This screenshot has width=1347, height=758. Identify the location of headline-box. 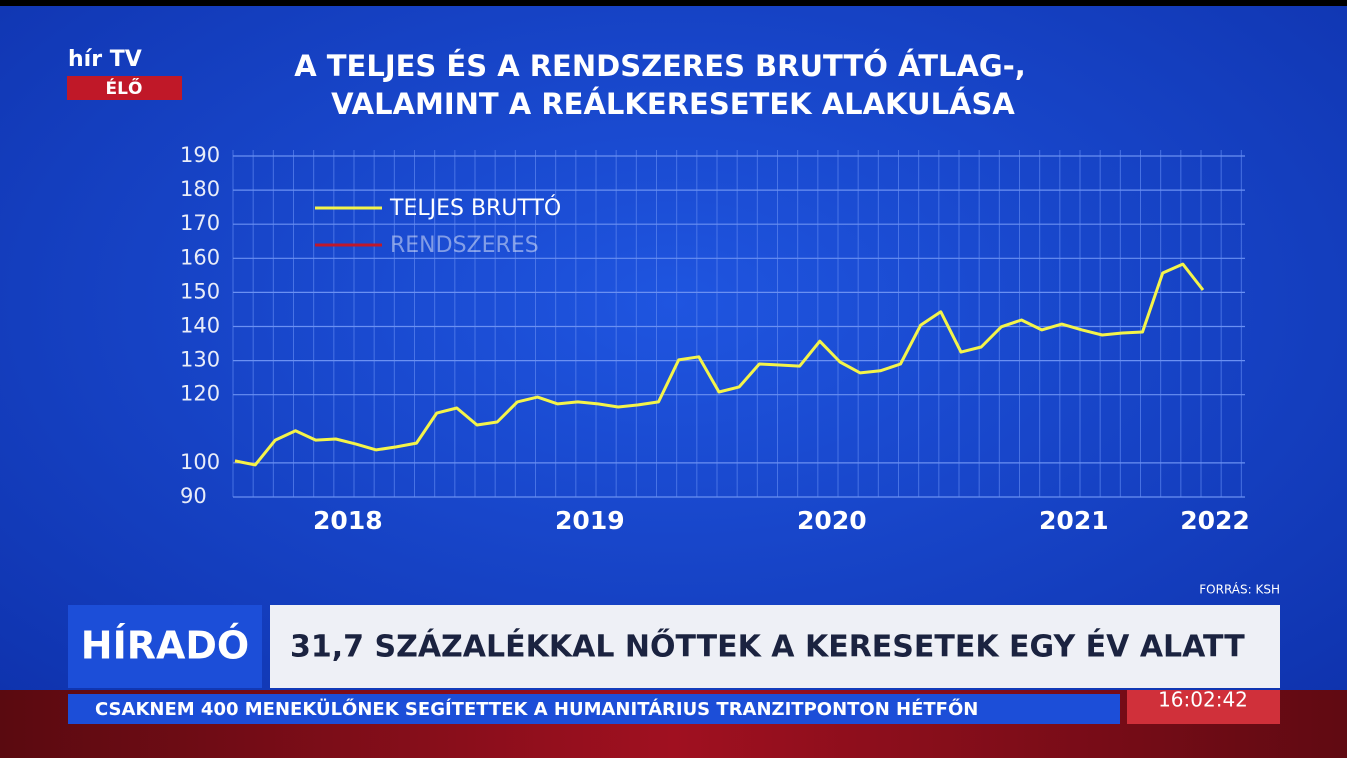
(775, 646).